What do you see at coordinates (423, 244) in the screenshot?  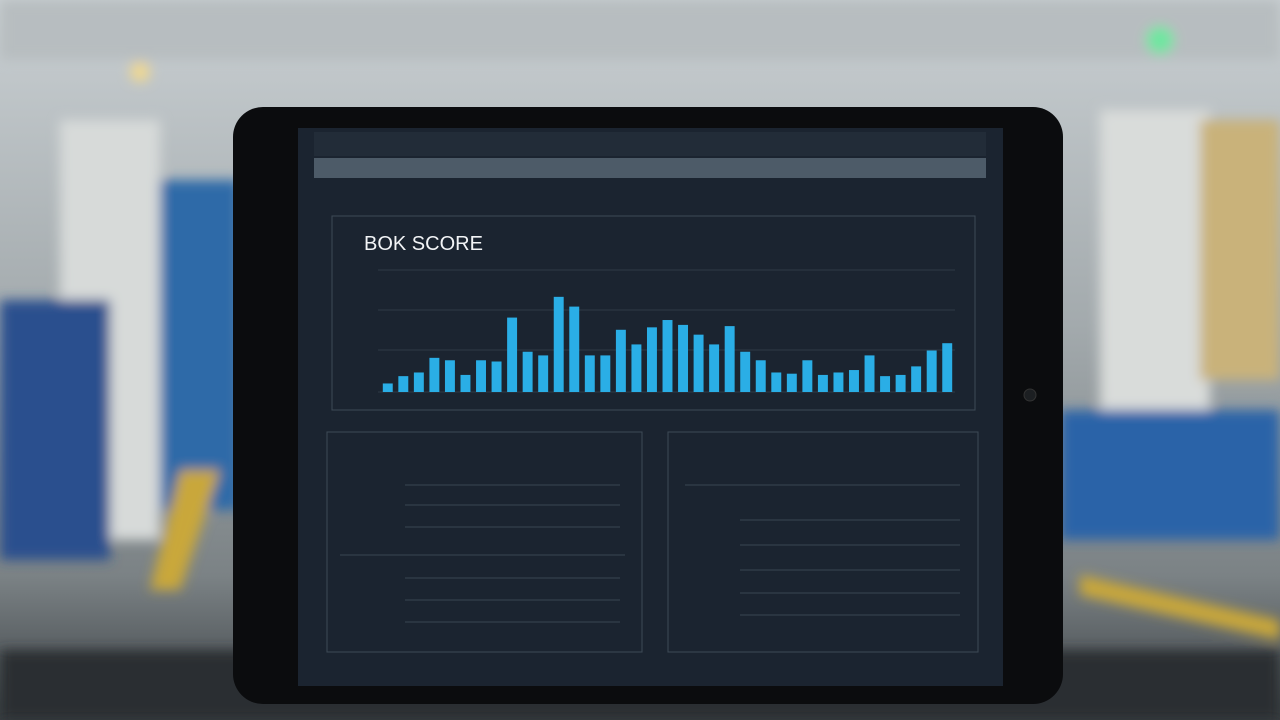 I see `chart-title: BOK SCORE` at bounding box center [423, 244].